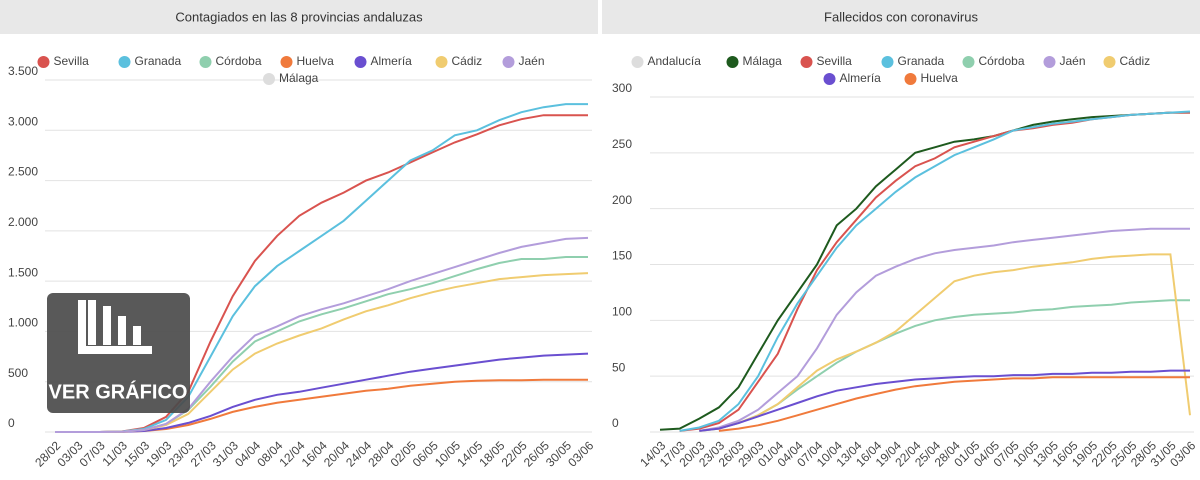  I want to click on x-tick-label: 03/06, so click(580, 453).